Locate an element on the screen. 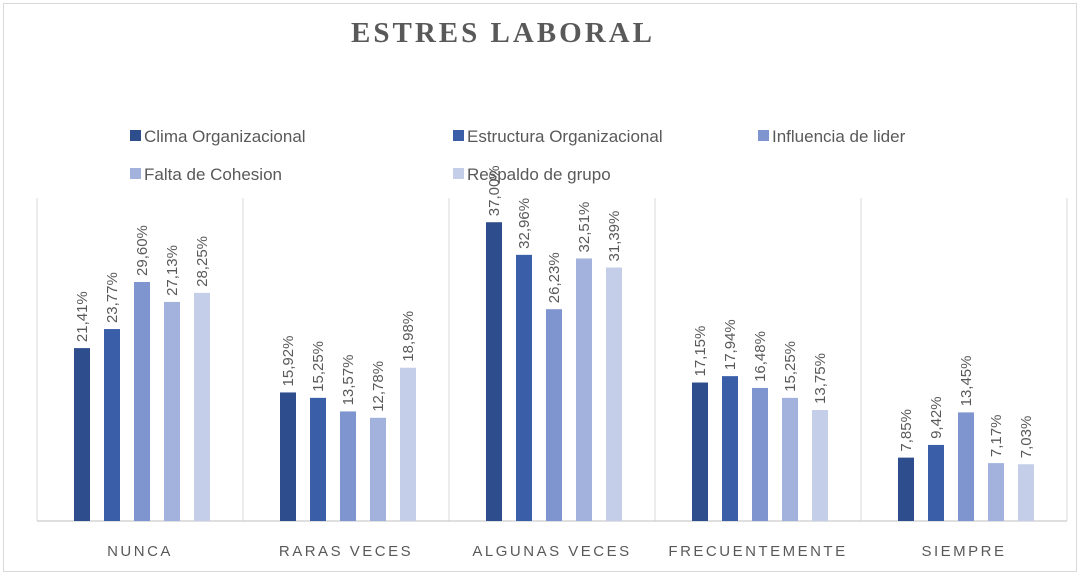  value-label: 32,51% is located at coordinates (584, 227).